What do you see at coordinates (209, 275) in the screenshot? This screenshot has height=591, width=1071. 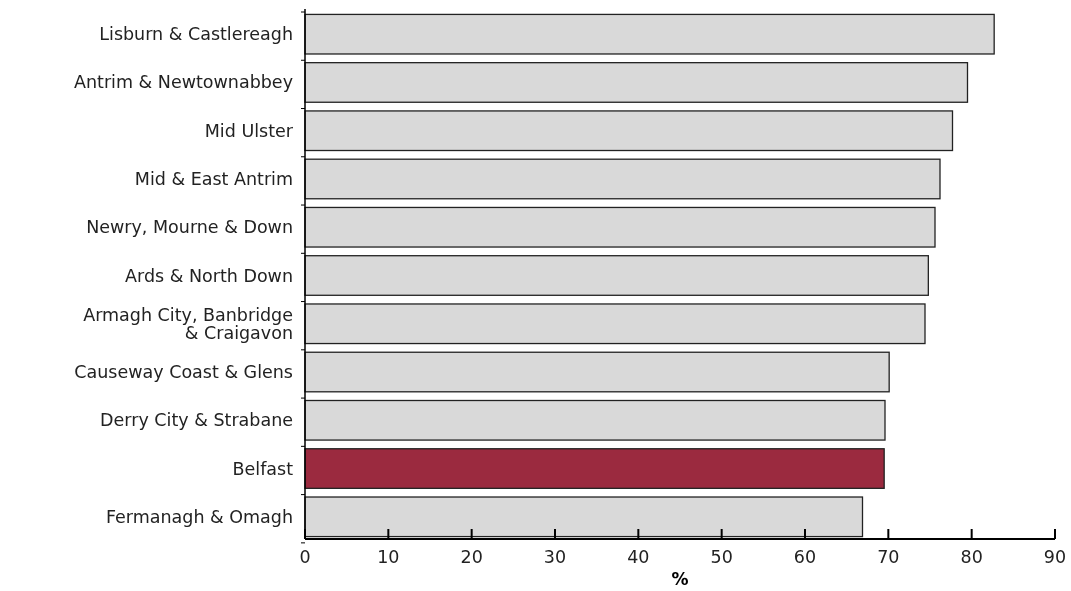 I see `y-tick-label: Ards & North Down` at bounding box center [209, 275].